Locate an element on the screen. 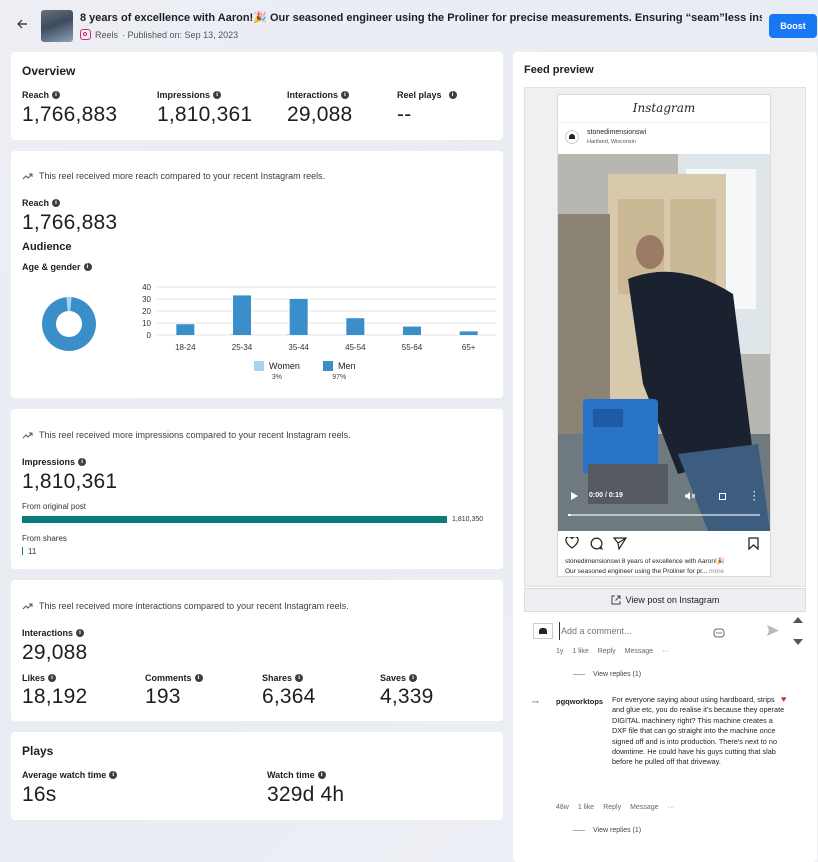 The image size is (818, 862). comment-2-avatar: ⊶ is located at coordinates (535, 702).